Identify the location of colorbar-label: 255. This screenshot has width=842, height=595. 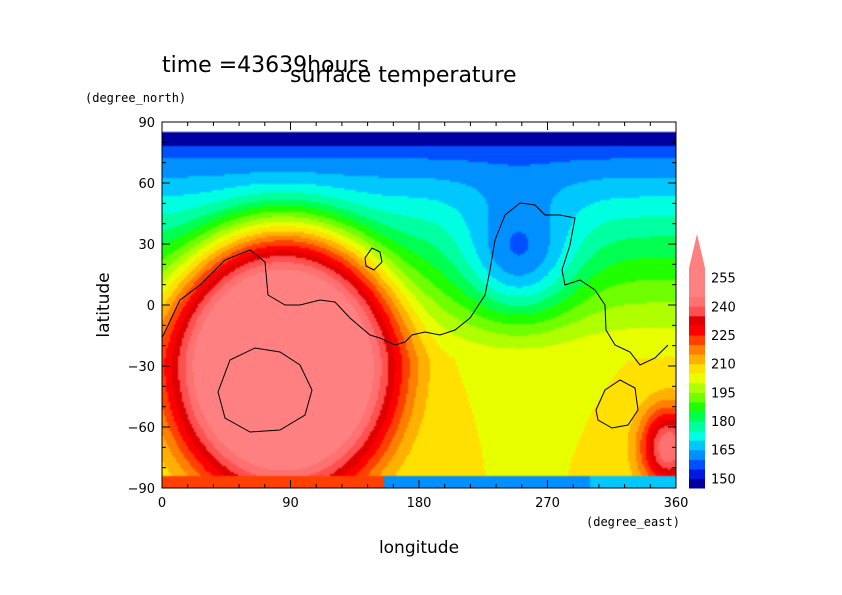
(723, 279).